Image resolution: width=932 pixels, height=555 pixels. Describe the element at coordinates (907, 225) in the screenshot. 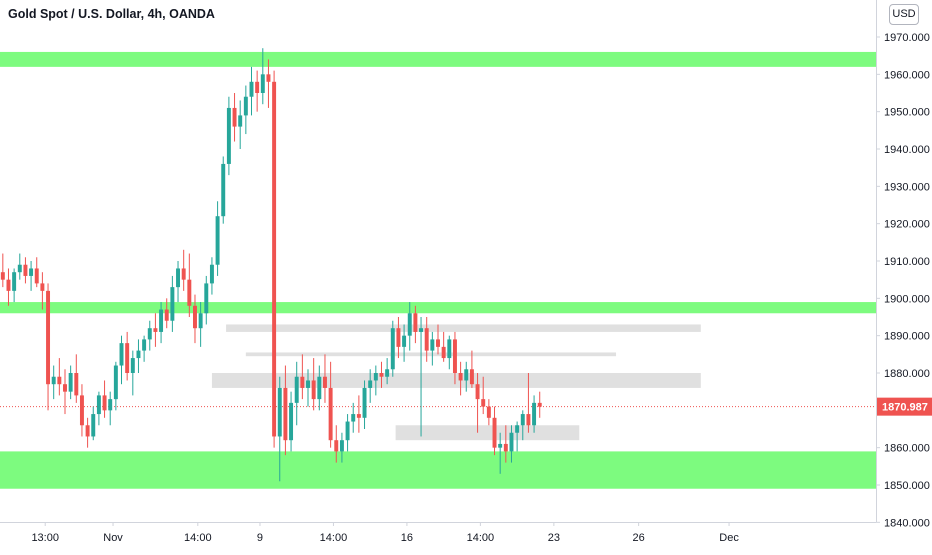

I see `y-tick-label: 1920.000` at that location.